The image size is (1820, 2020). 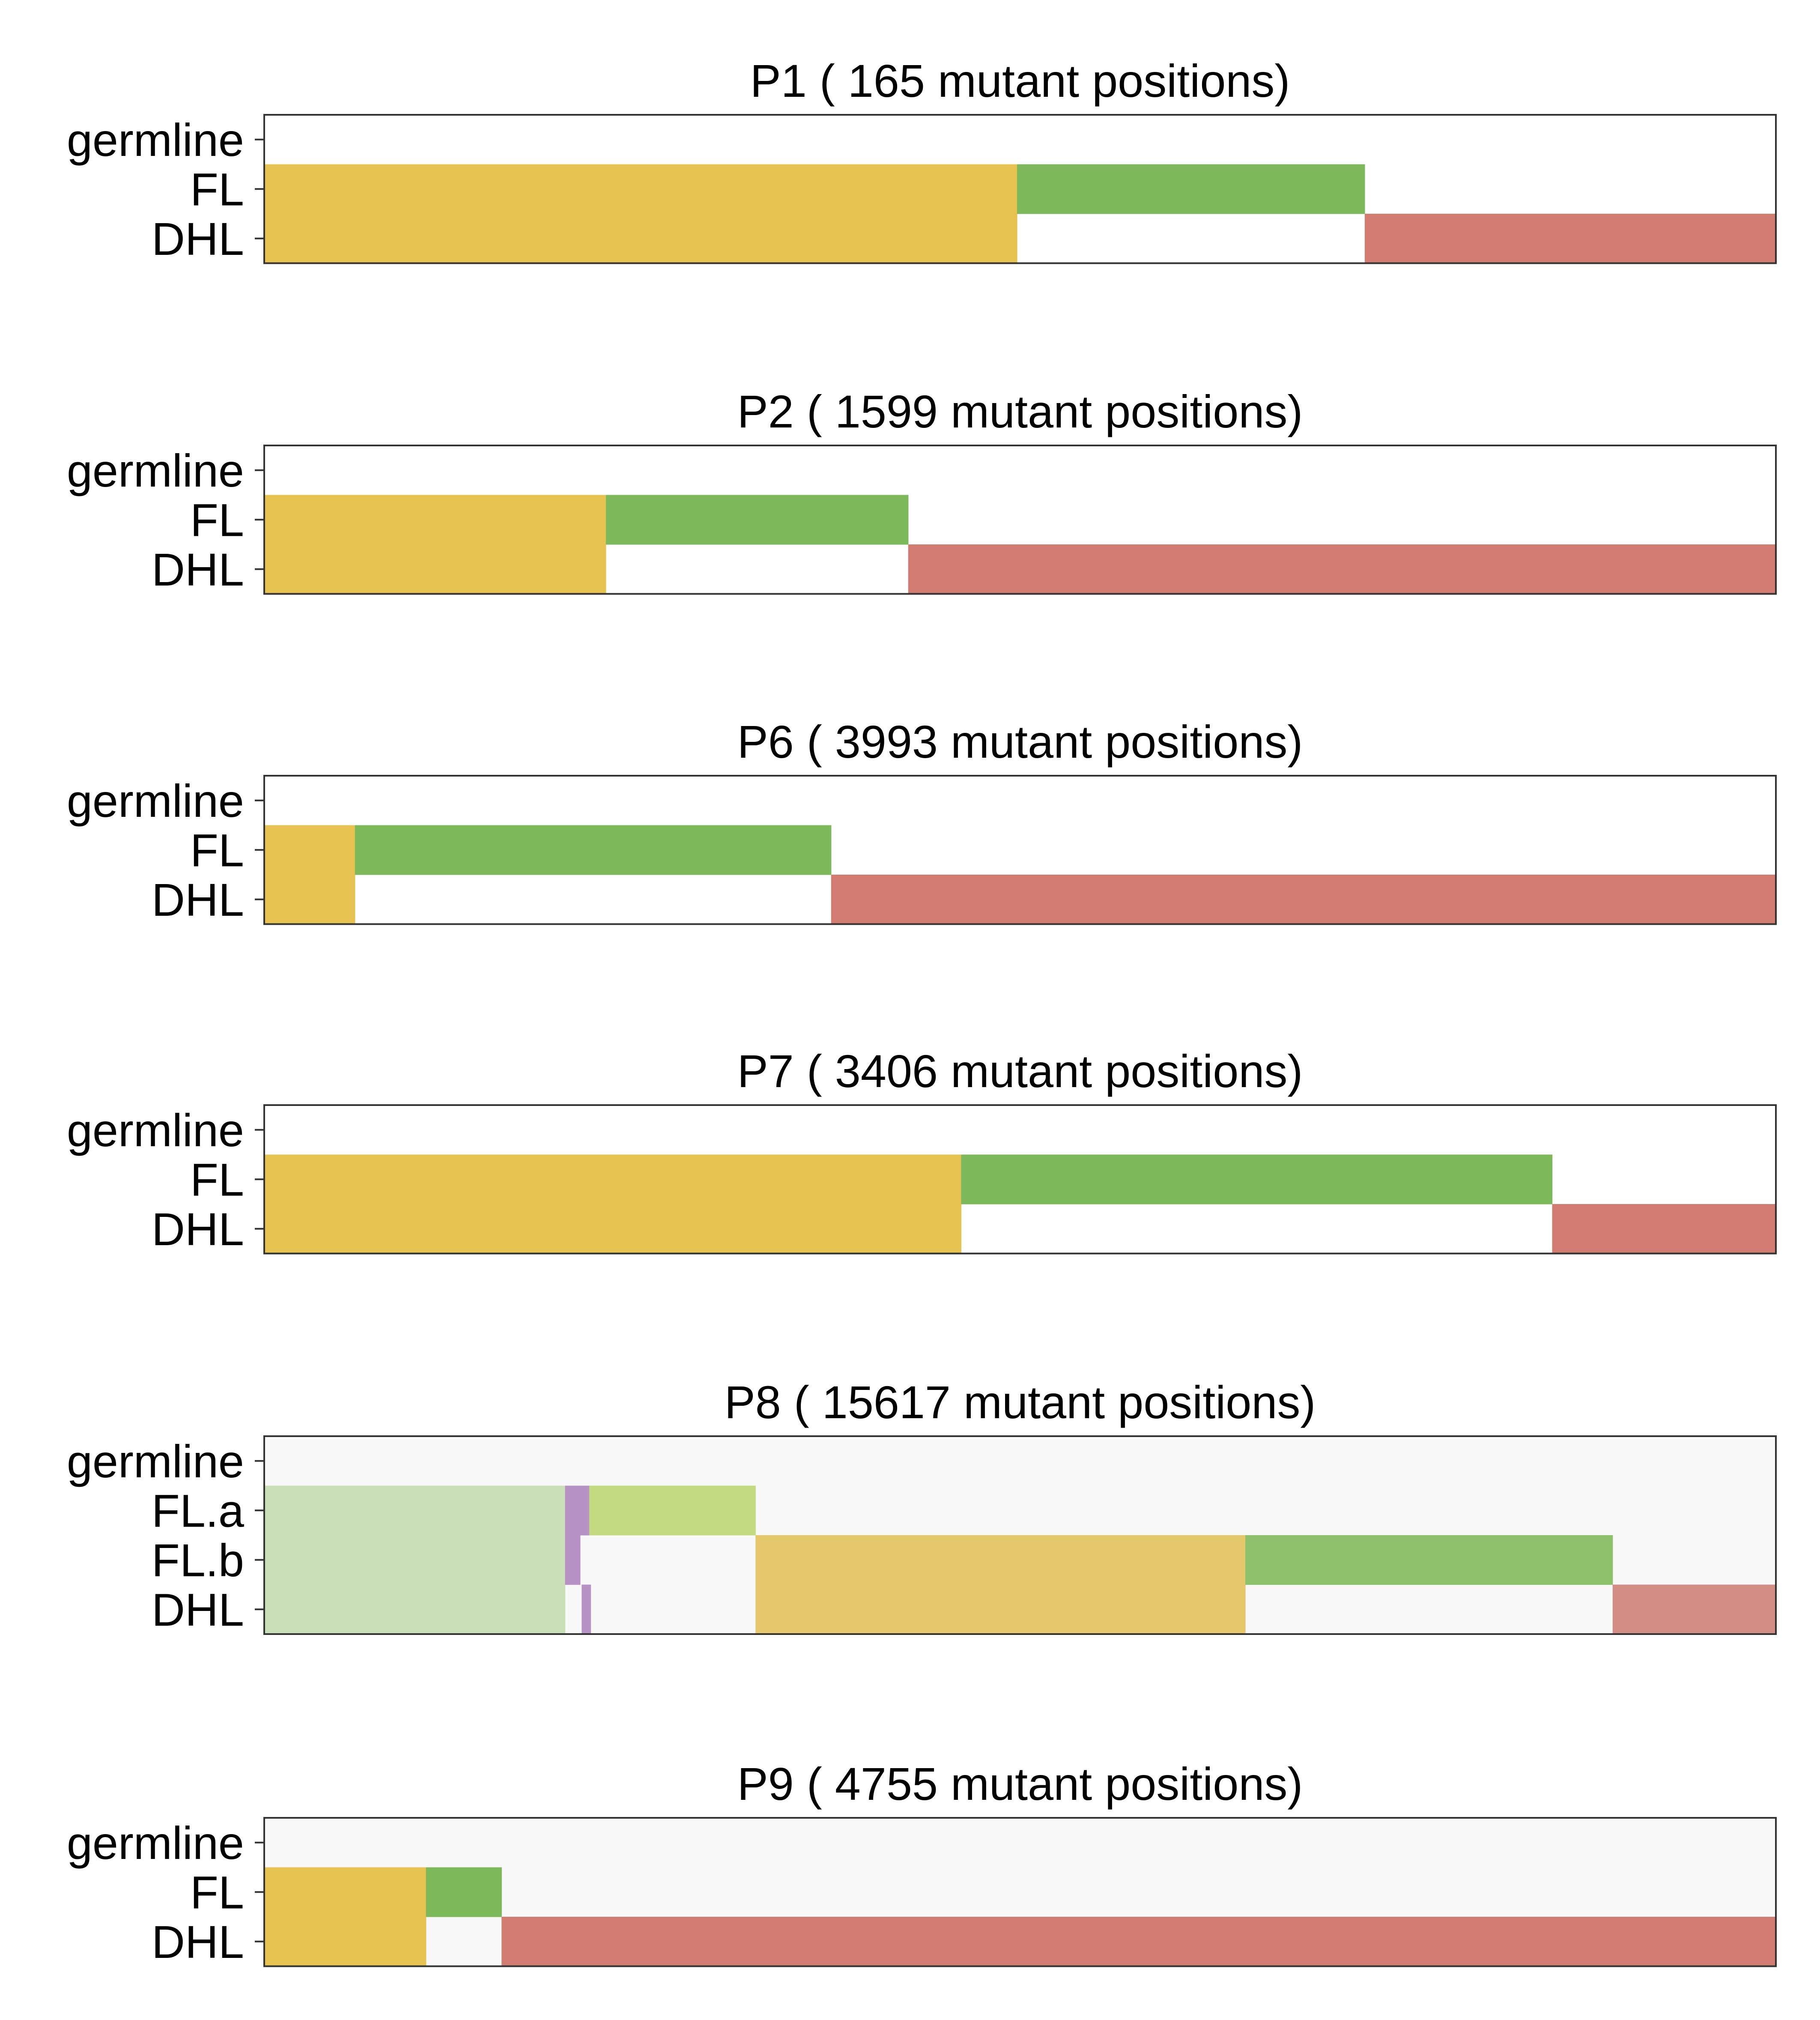 What do you see at coordinates (577, 1510) in the screenshot?
I see `segment-fl-a-purple` at bounding box center [577, 1510].